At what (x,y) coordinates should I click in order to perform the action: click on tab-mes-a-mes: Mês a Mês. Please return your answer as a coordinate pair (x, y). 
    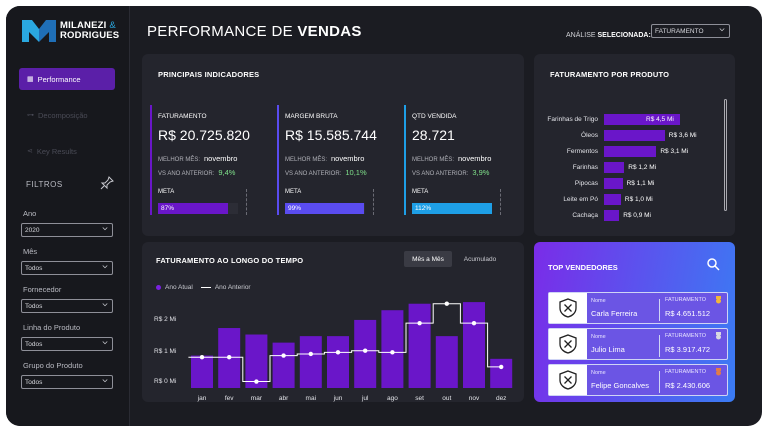
    Looking at the image, I should click on (428, 259).